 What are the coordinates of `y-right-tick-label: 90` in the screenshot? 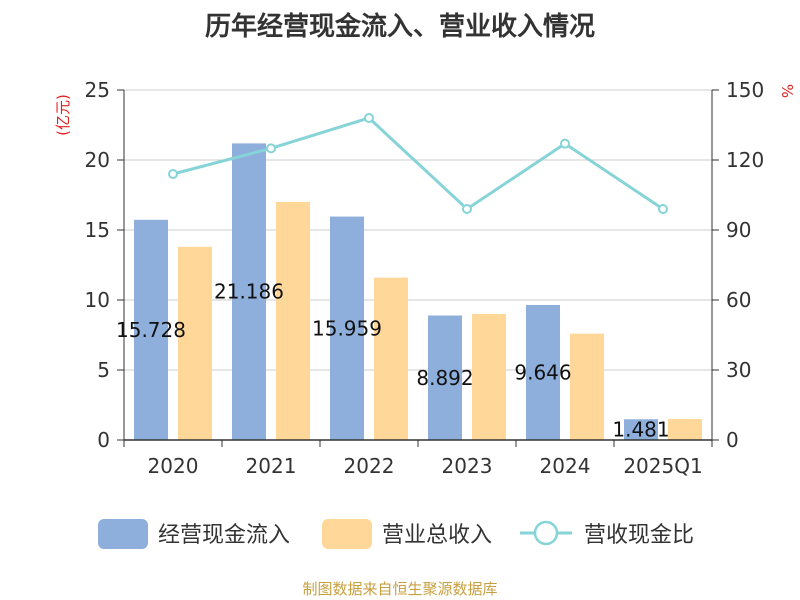 It's located at (738, 230).